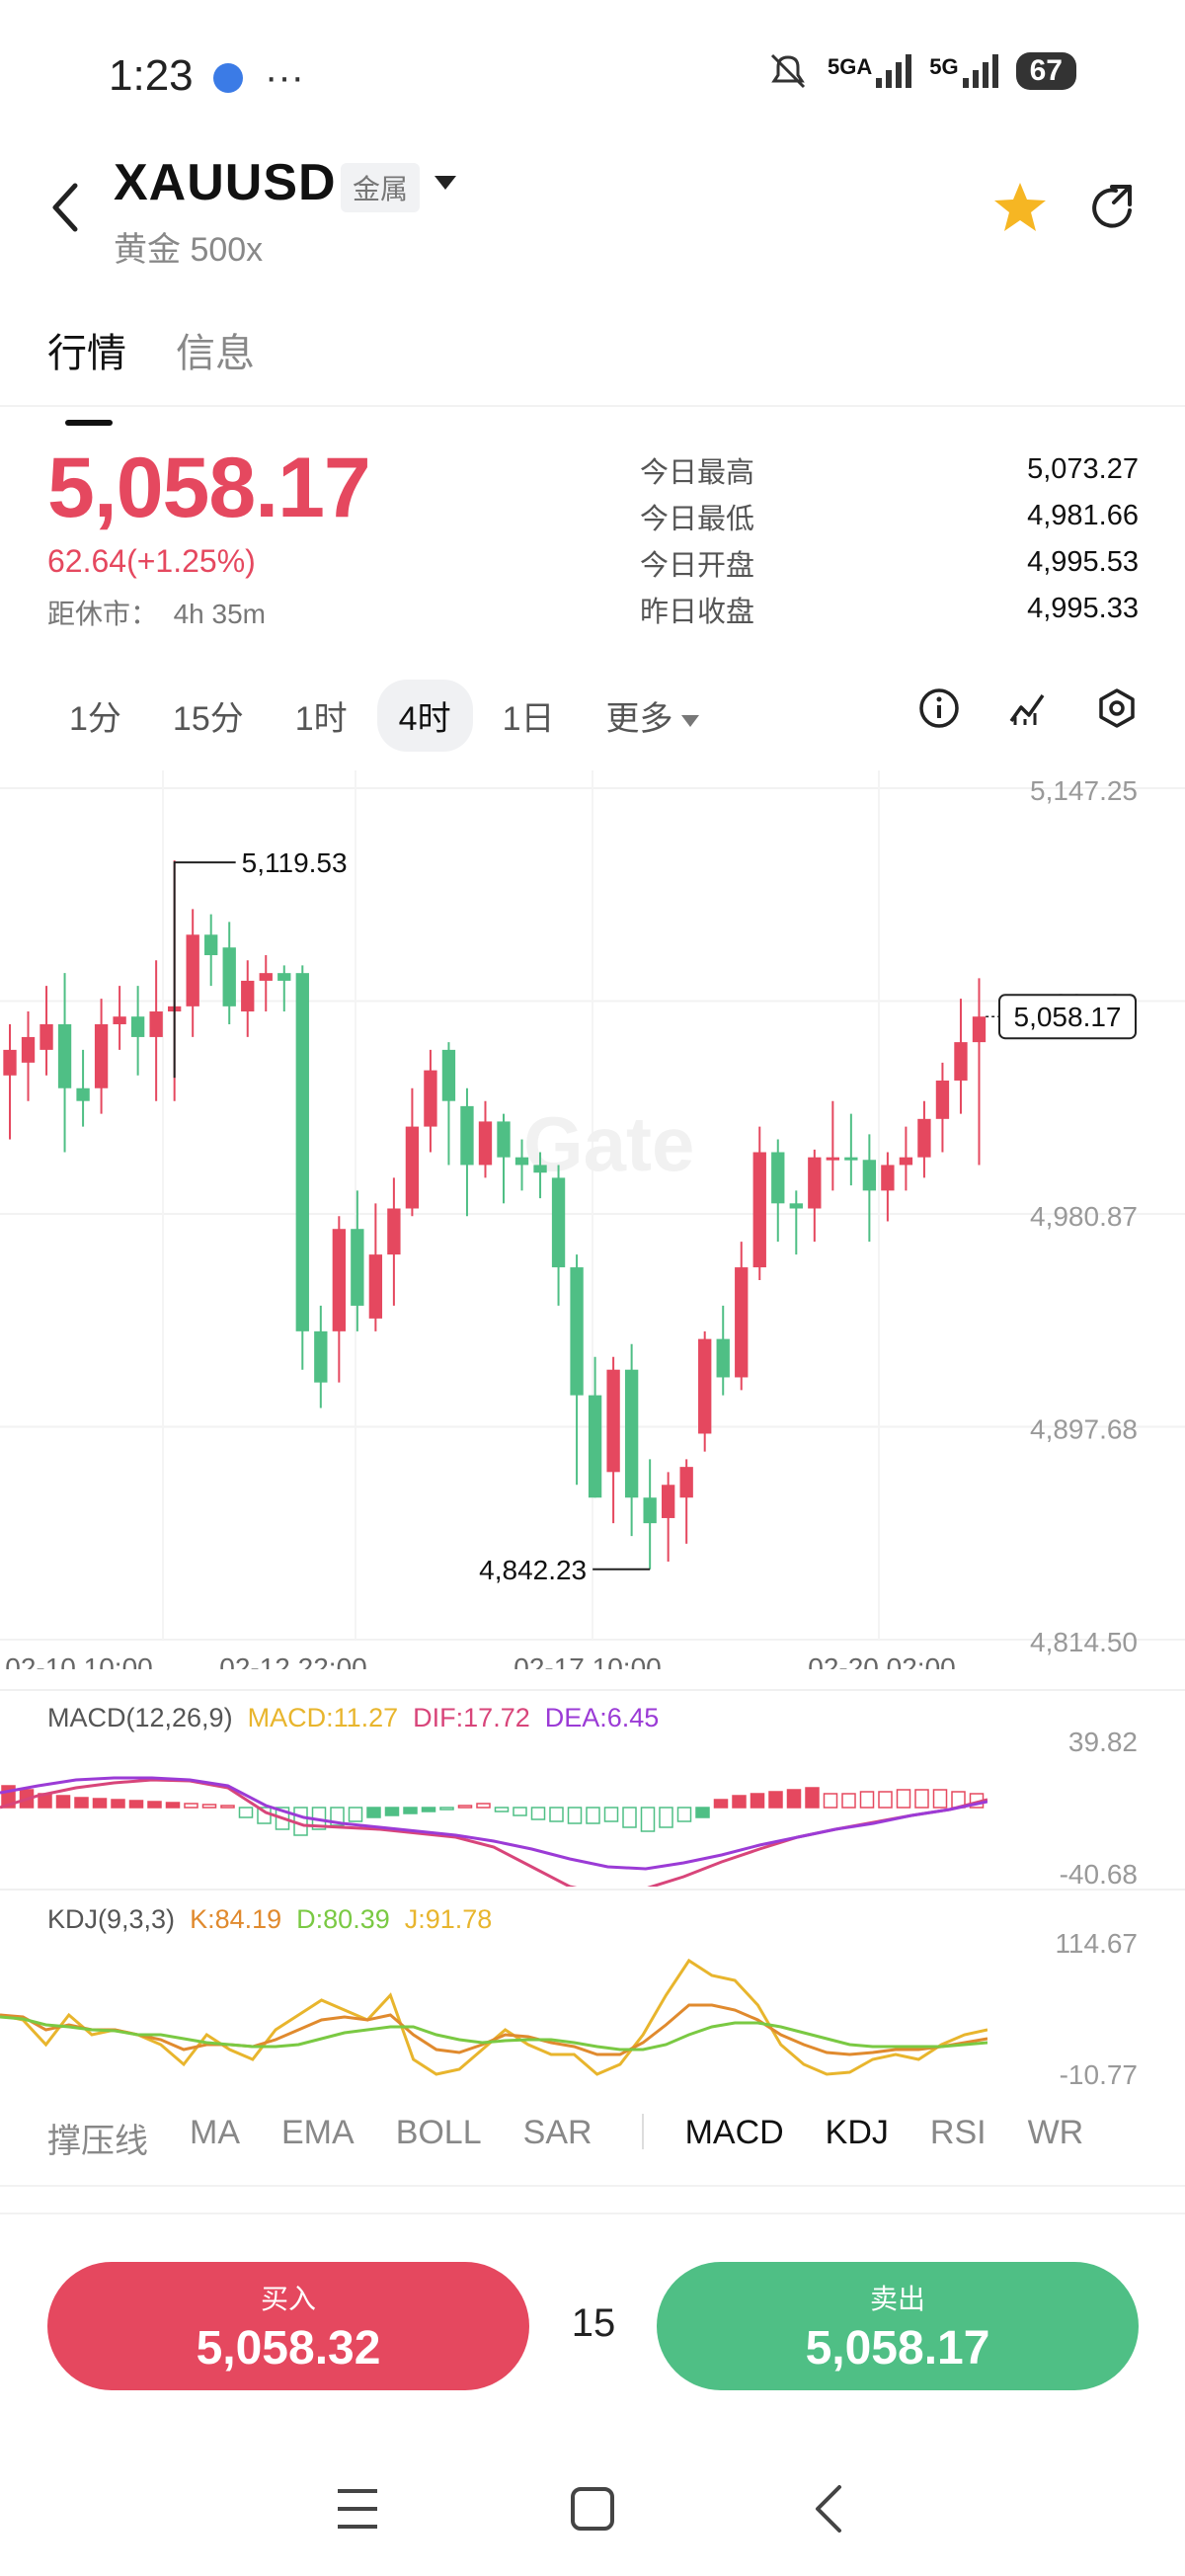 The width and height of the screenshot is (1185, 2576). I want to click on home-icon, so click(592, 2509).